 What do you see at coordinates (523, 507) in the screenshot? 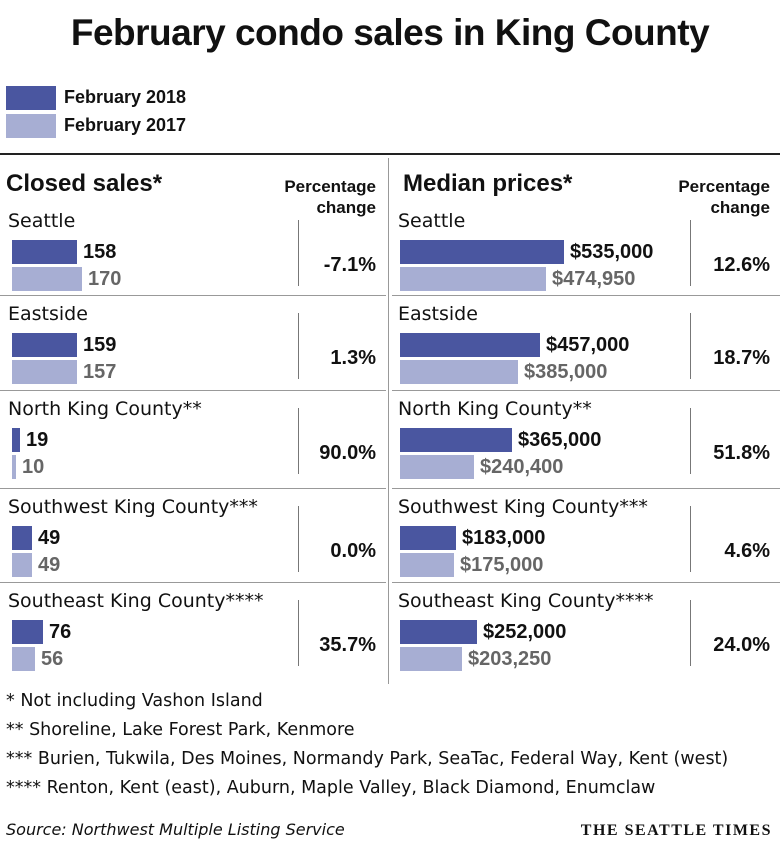
I see `median-prices-region-southwest-king-county: Southwest King County***` at bounding box center [523, 507].